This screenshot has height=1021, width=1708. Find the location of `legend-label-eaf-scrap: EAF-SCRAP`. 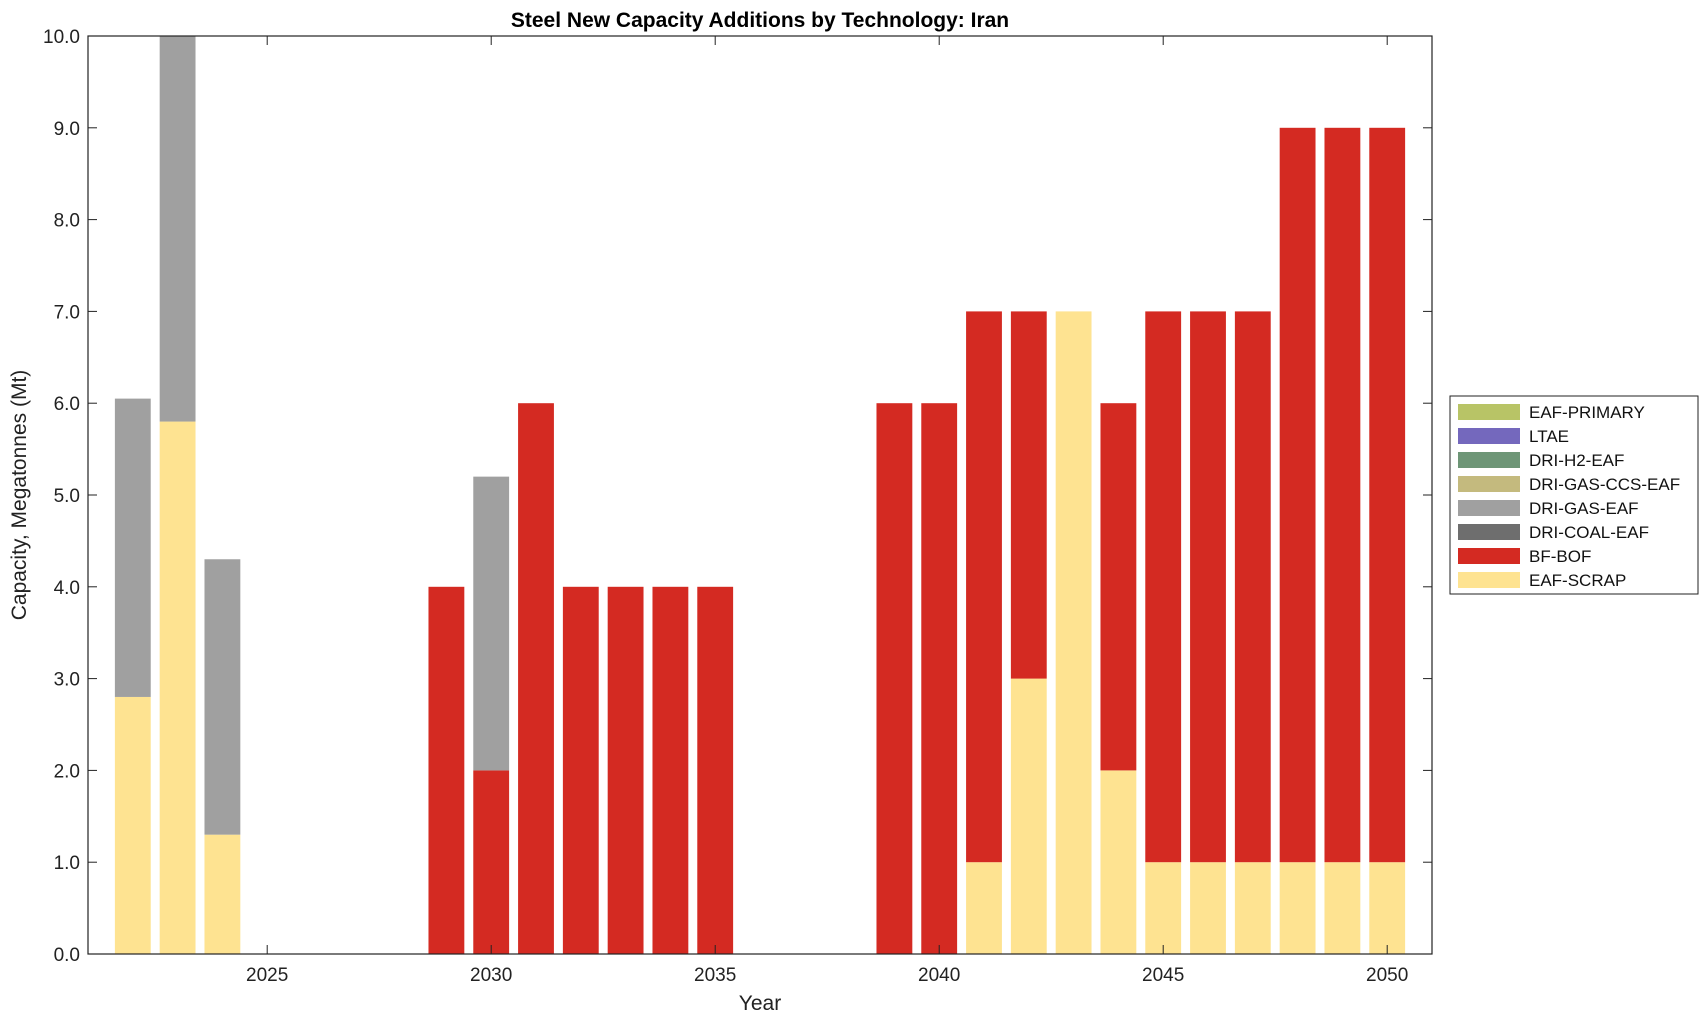

legend-label-eaf-scrap: EAF-SCRAP is located at coordinates (1577, 580).